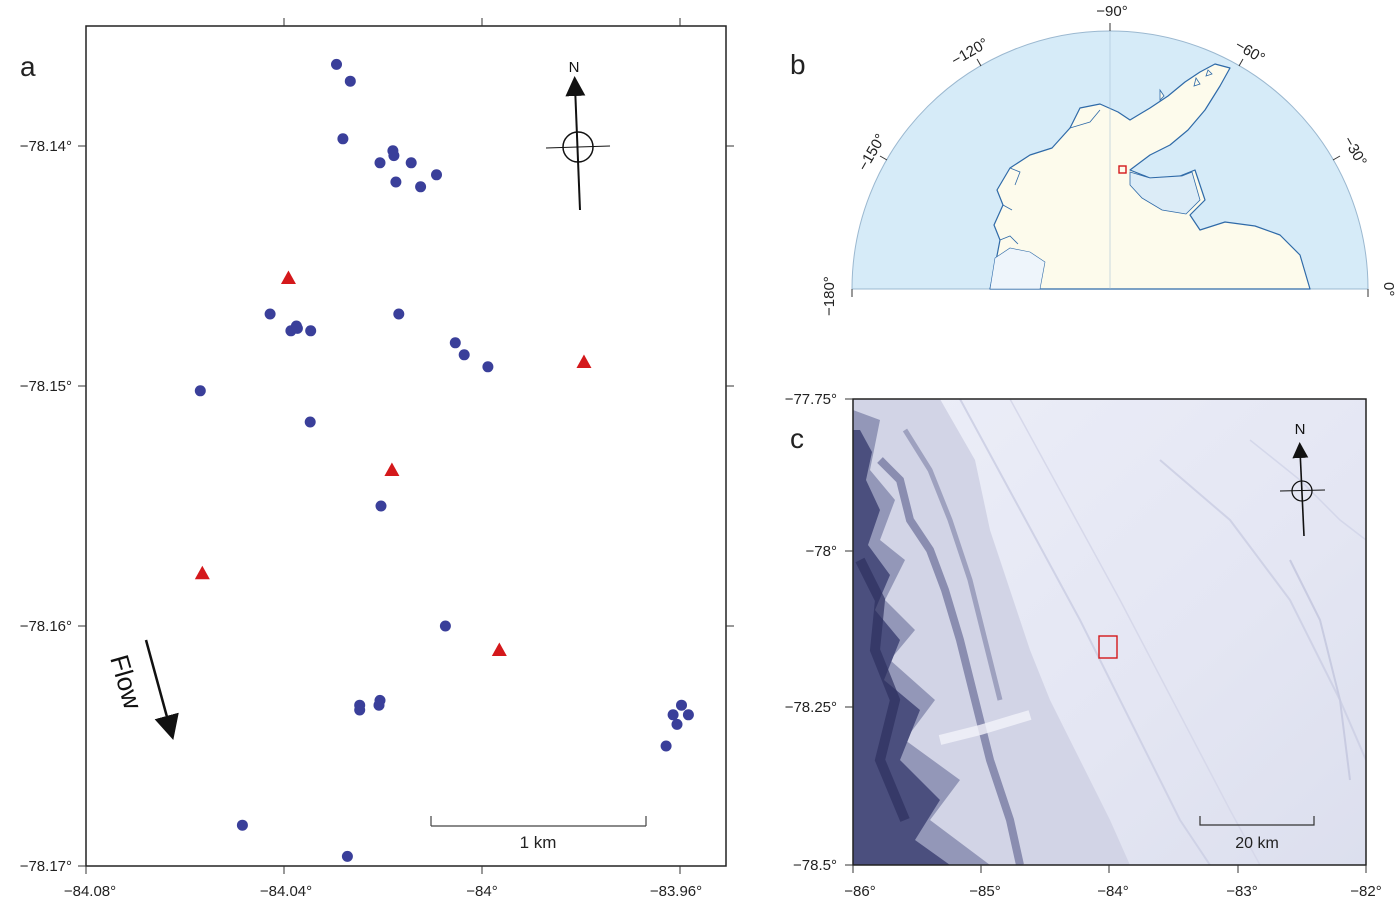 The height and width of the screenshot is (900, 1400). What do you see at coordinates (46, 386) in the screenshot?
I see `panel-a-y-tick-label: −78.15°` at bounding box center [46, 386].